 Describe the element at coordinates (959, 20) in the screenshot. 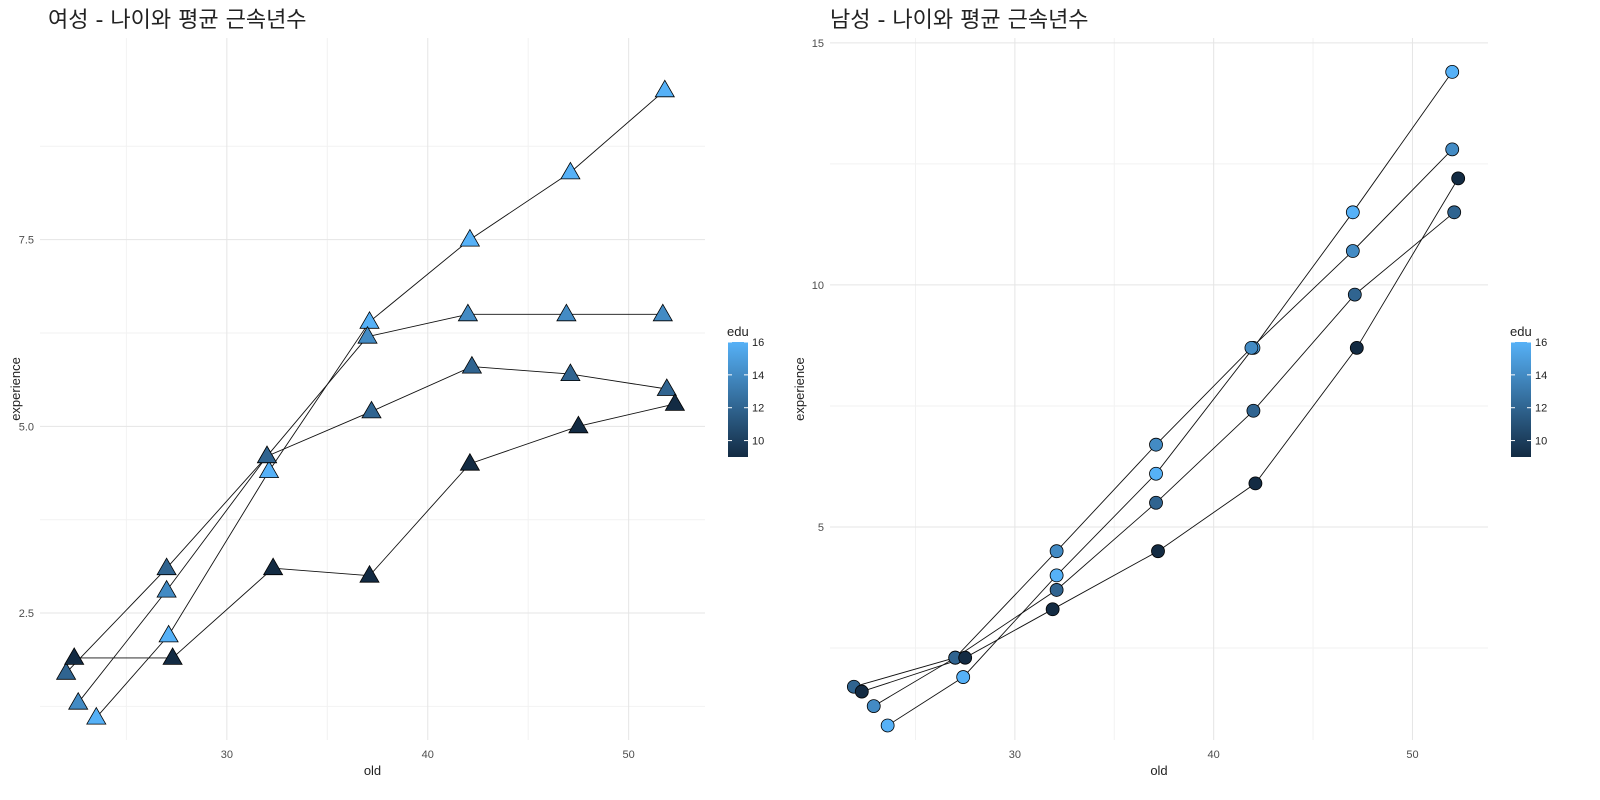

I see `chart-title: 남성 - 나이와 평균 근속년수` at that location.